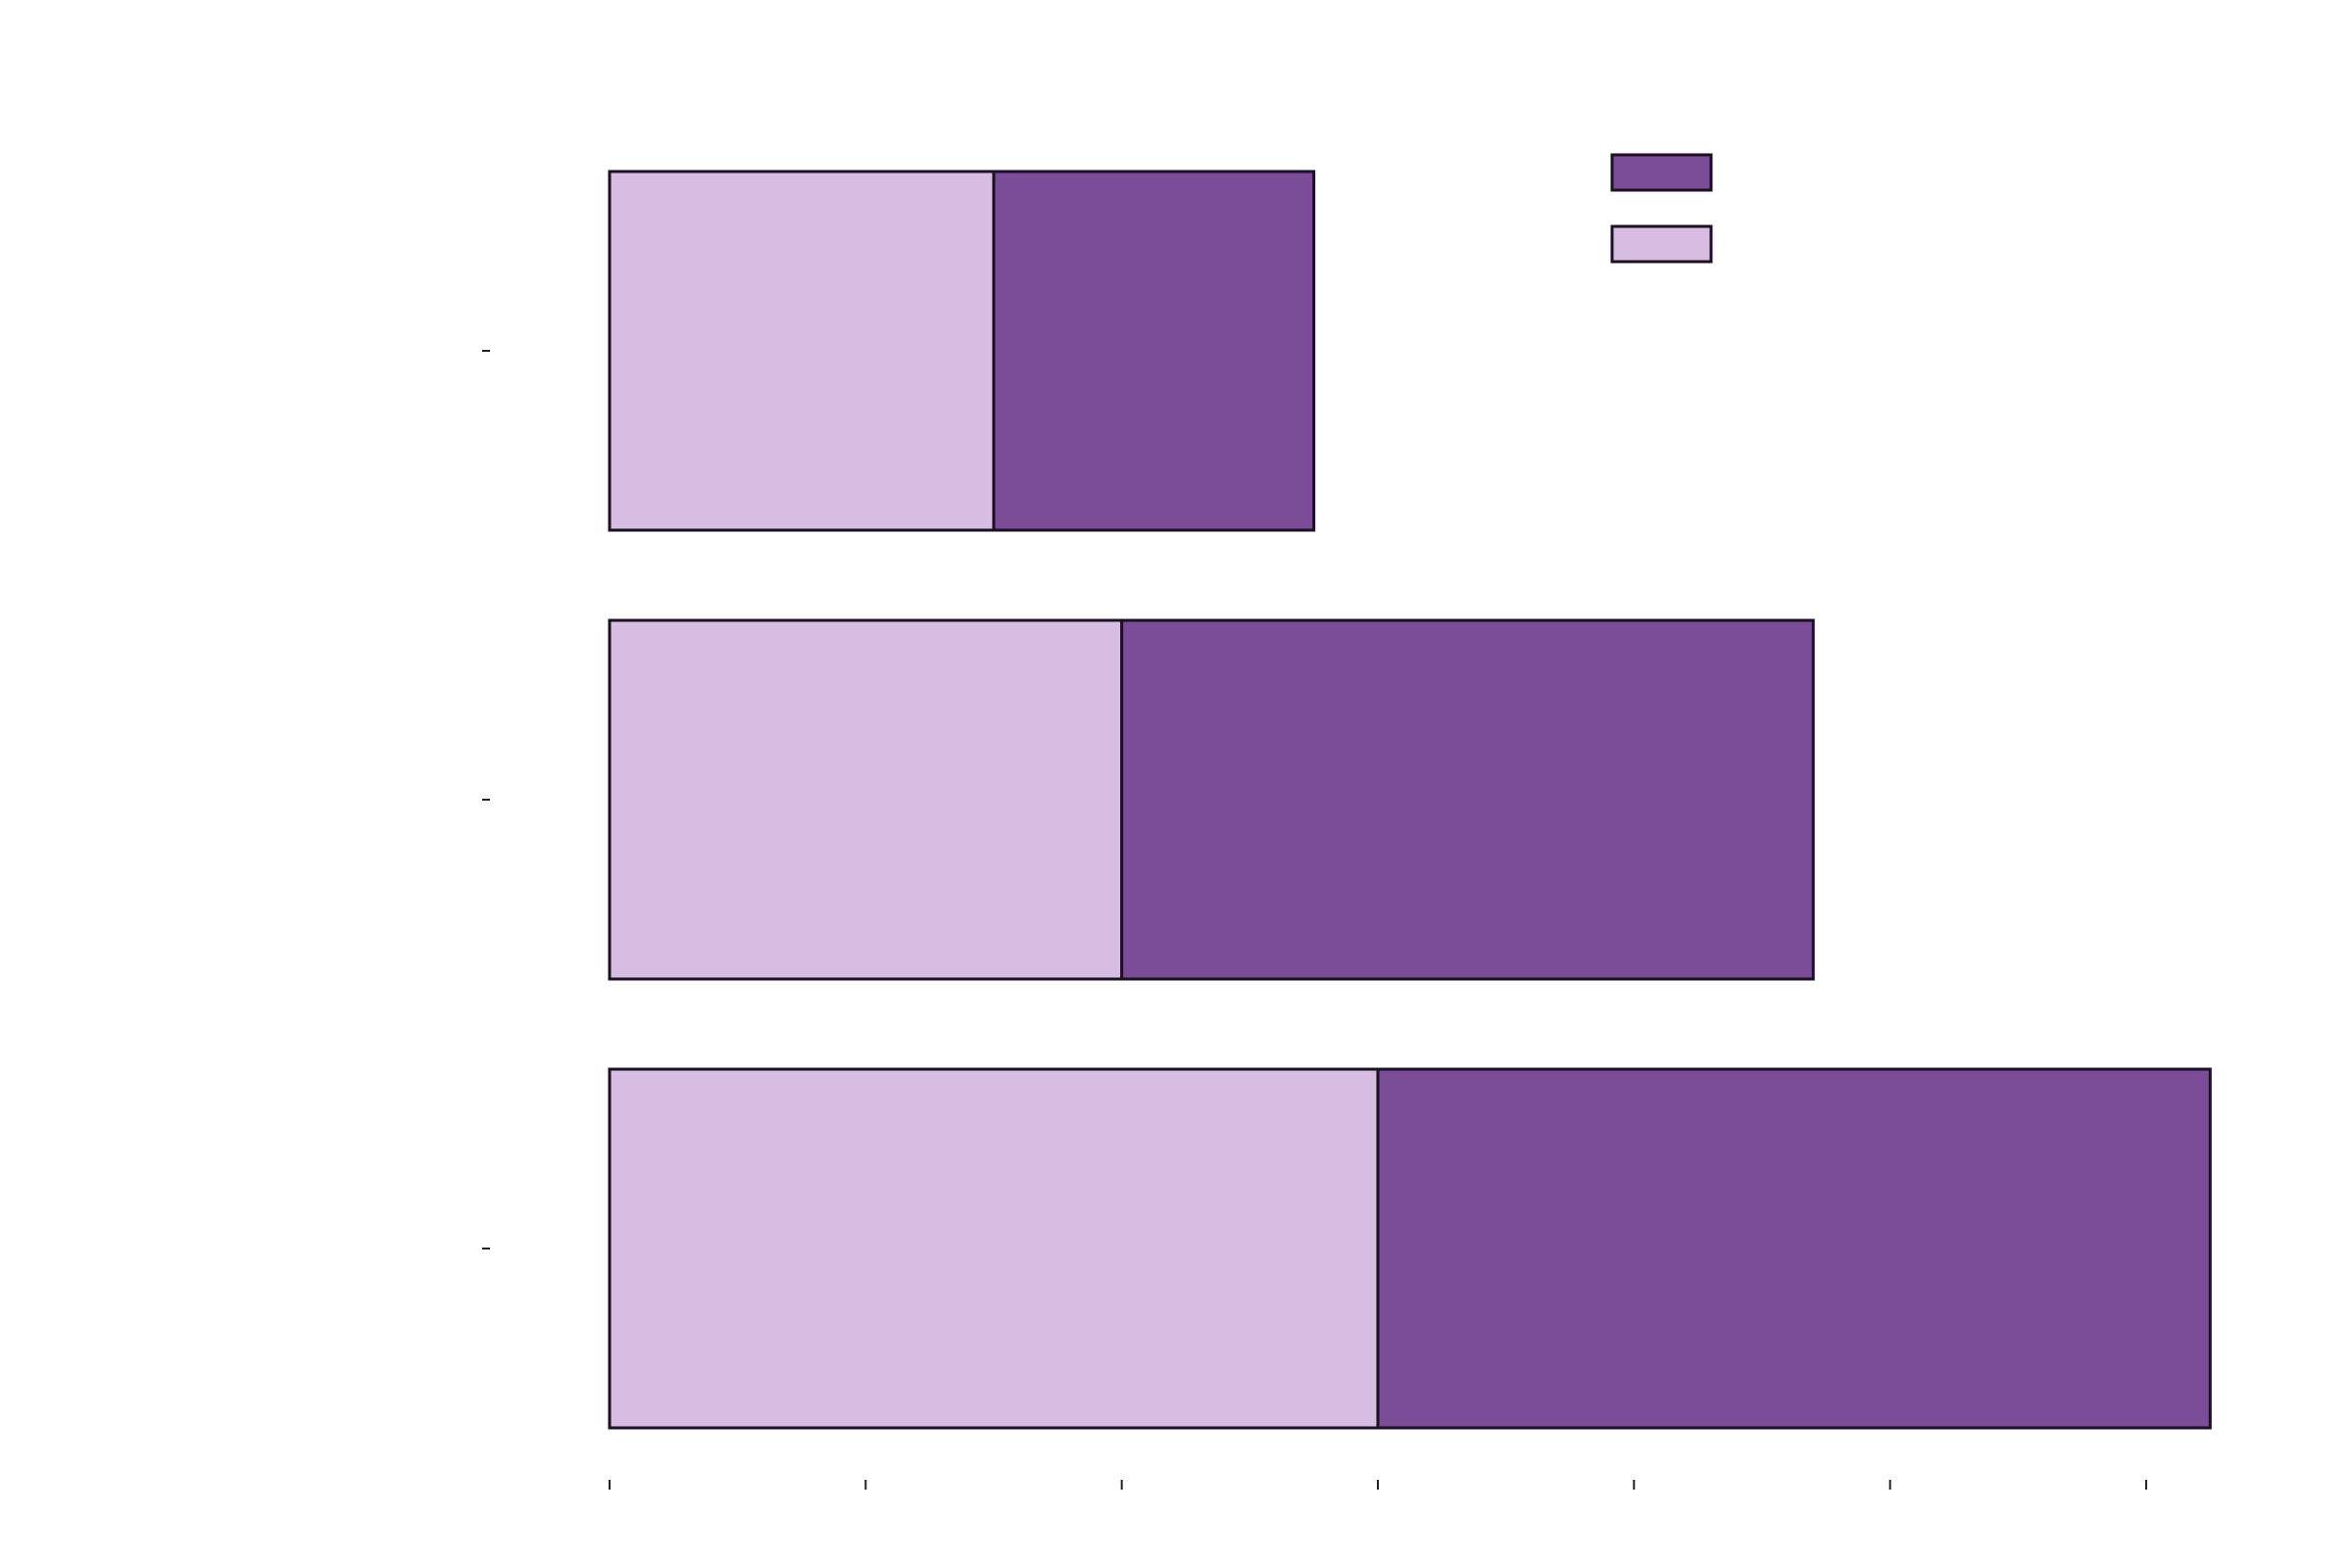 This screenshot has height=1568, width=2352. Describe the element at coordinates (1661, 244) in the screenshot. I see `legend-swatch-series1` at that location.